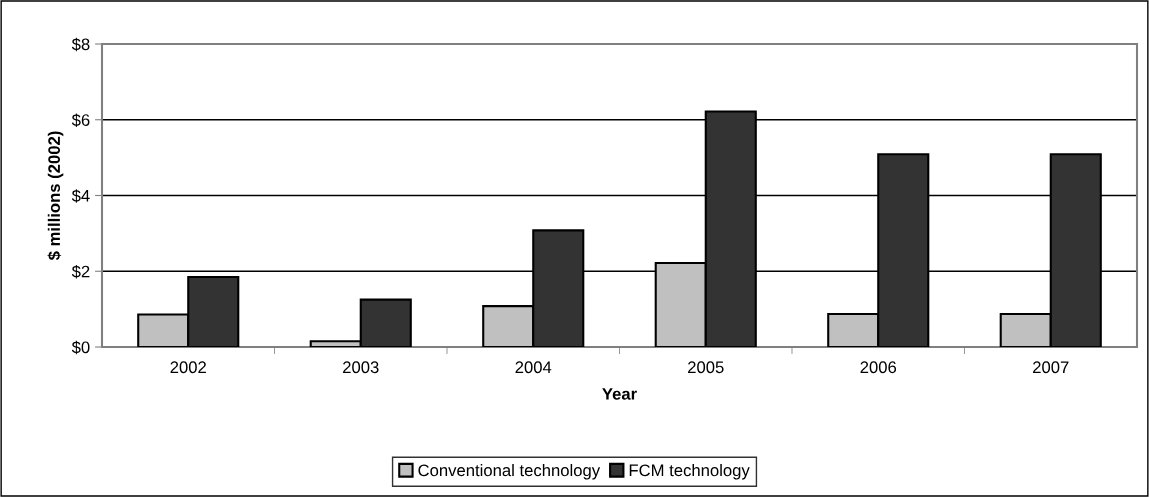 The height and width of the screenshot is (497, 1149). Describe the element at coordinates (619, 394) in the screenshot. I see `x-axis-title: Year` at that location.